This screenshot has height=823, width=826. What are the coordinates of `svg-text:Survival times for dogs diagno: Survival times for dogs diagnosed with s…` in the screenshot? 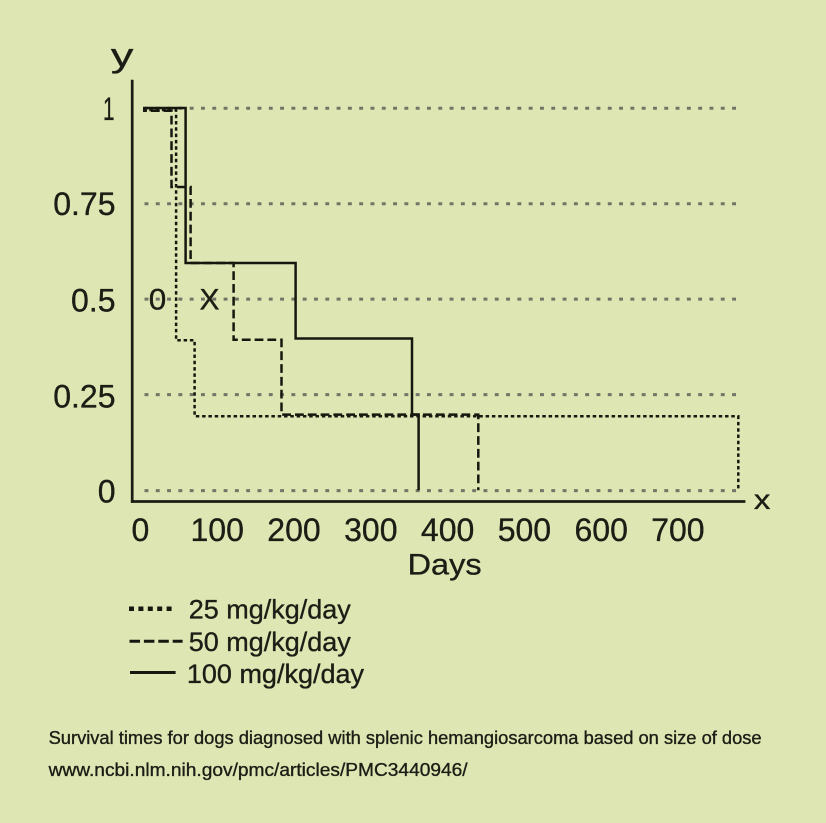 It's located at (405, 738).